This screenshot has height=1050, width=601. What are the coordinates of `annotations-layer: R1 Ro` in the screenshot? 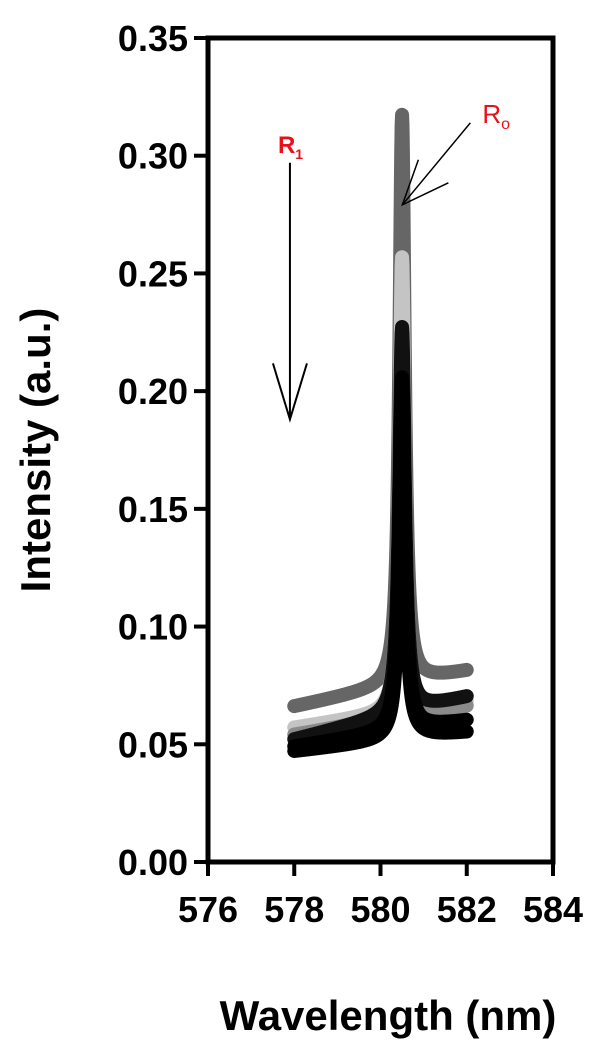 It's located at (390, 261).